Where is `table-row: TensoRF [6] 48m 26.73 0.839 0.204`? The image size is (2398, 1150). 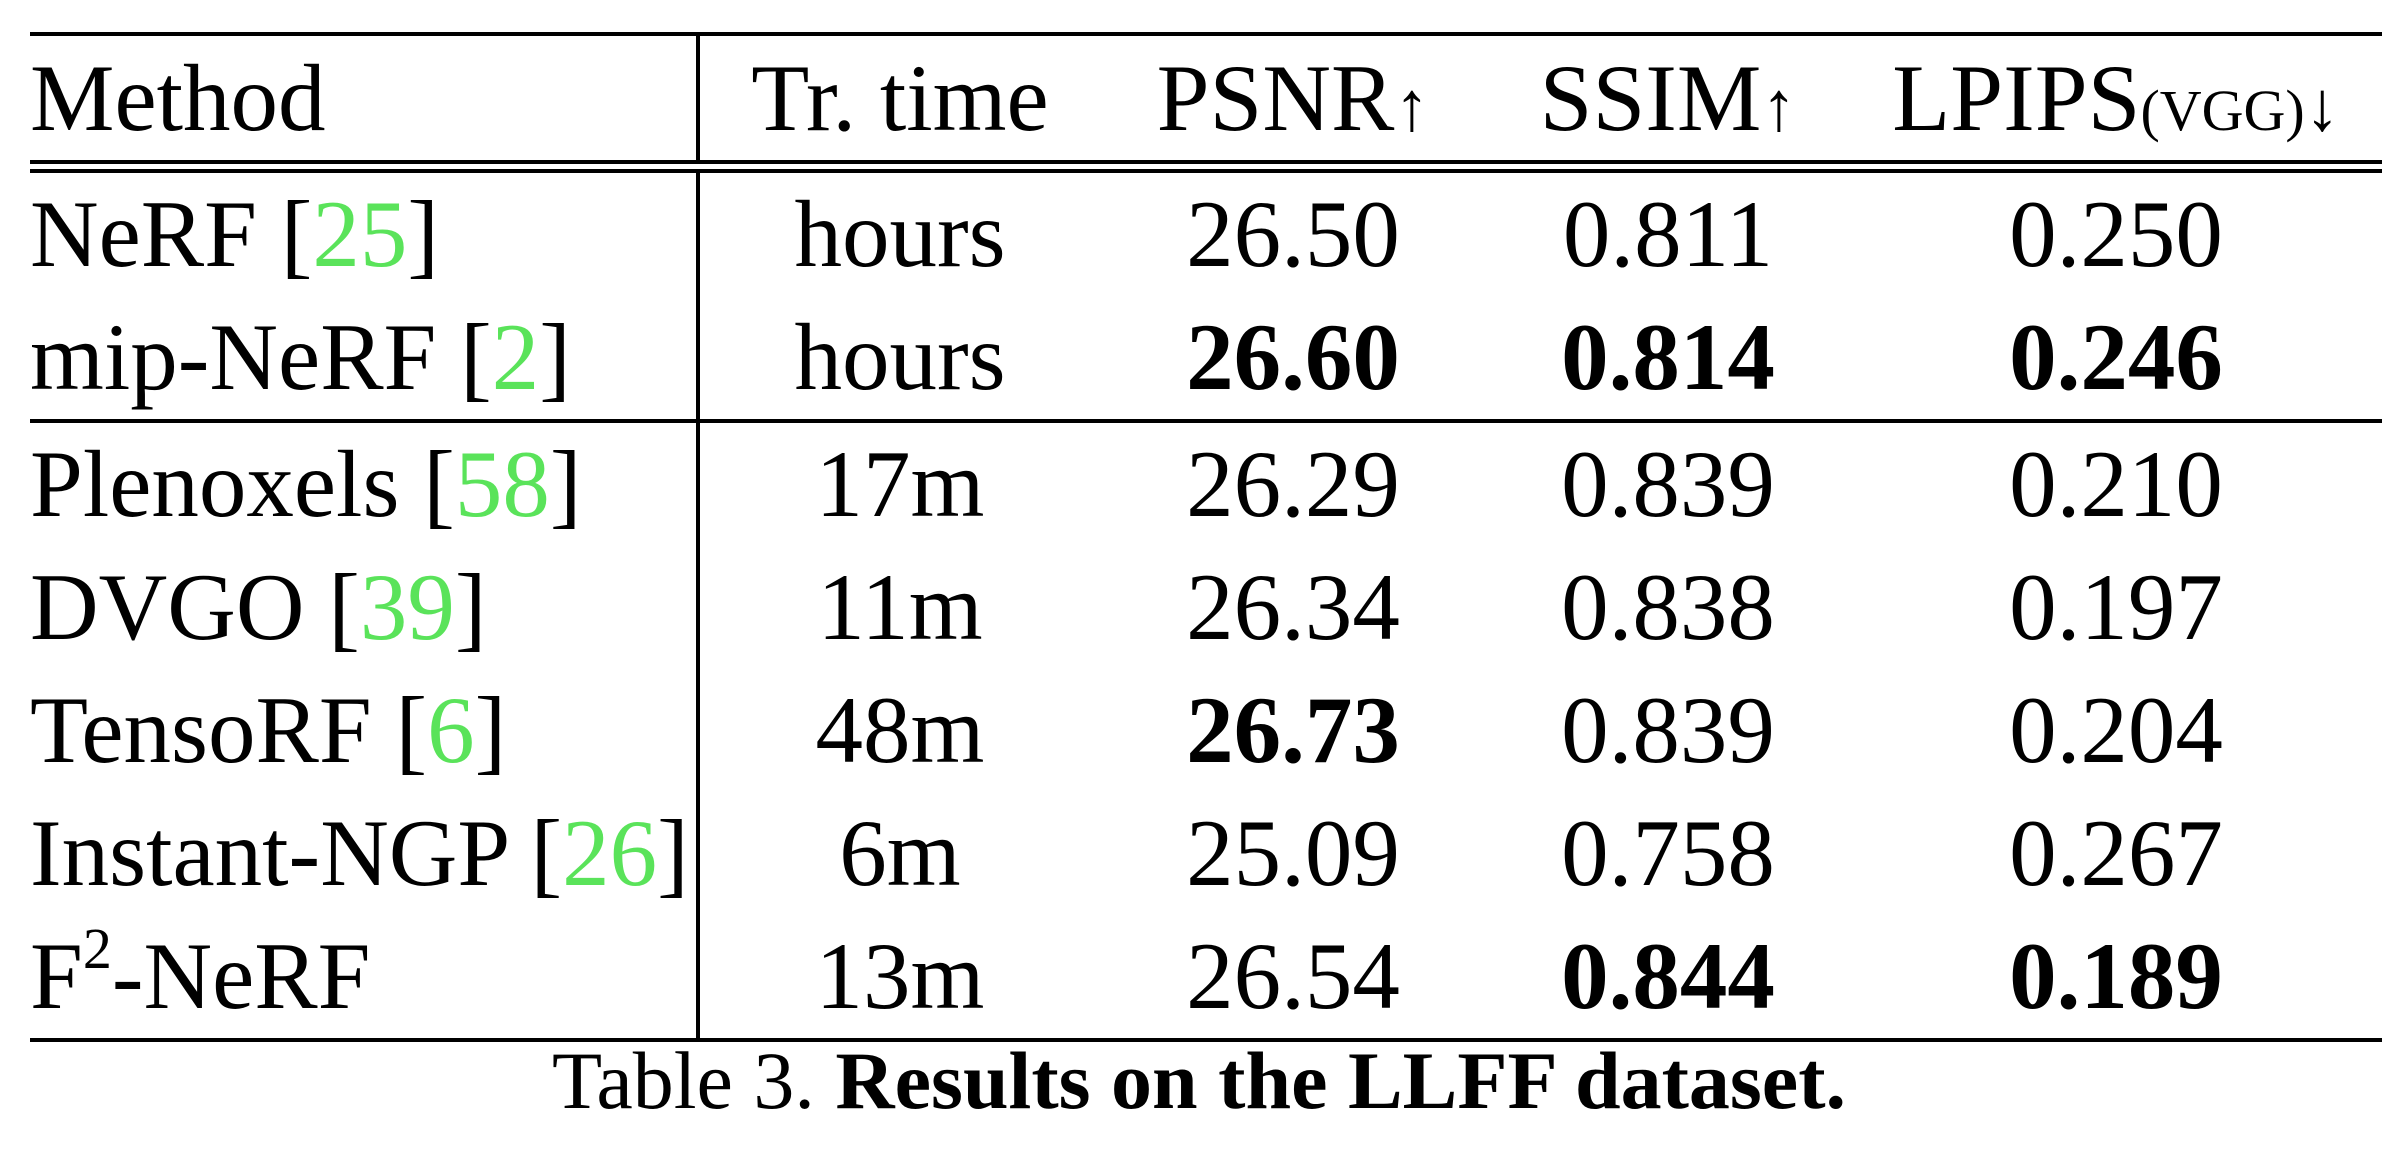
table-row: TensoRF [6] 48m 26.73 0.839 0.204 is located at coordinates (1206, 730).